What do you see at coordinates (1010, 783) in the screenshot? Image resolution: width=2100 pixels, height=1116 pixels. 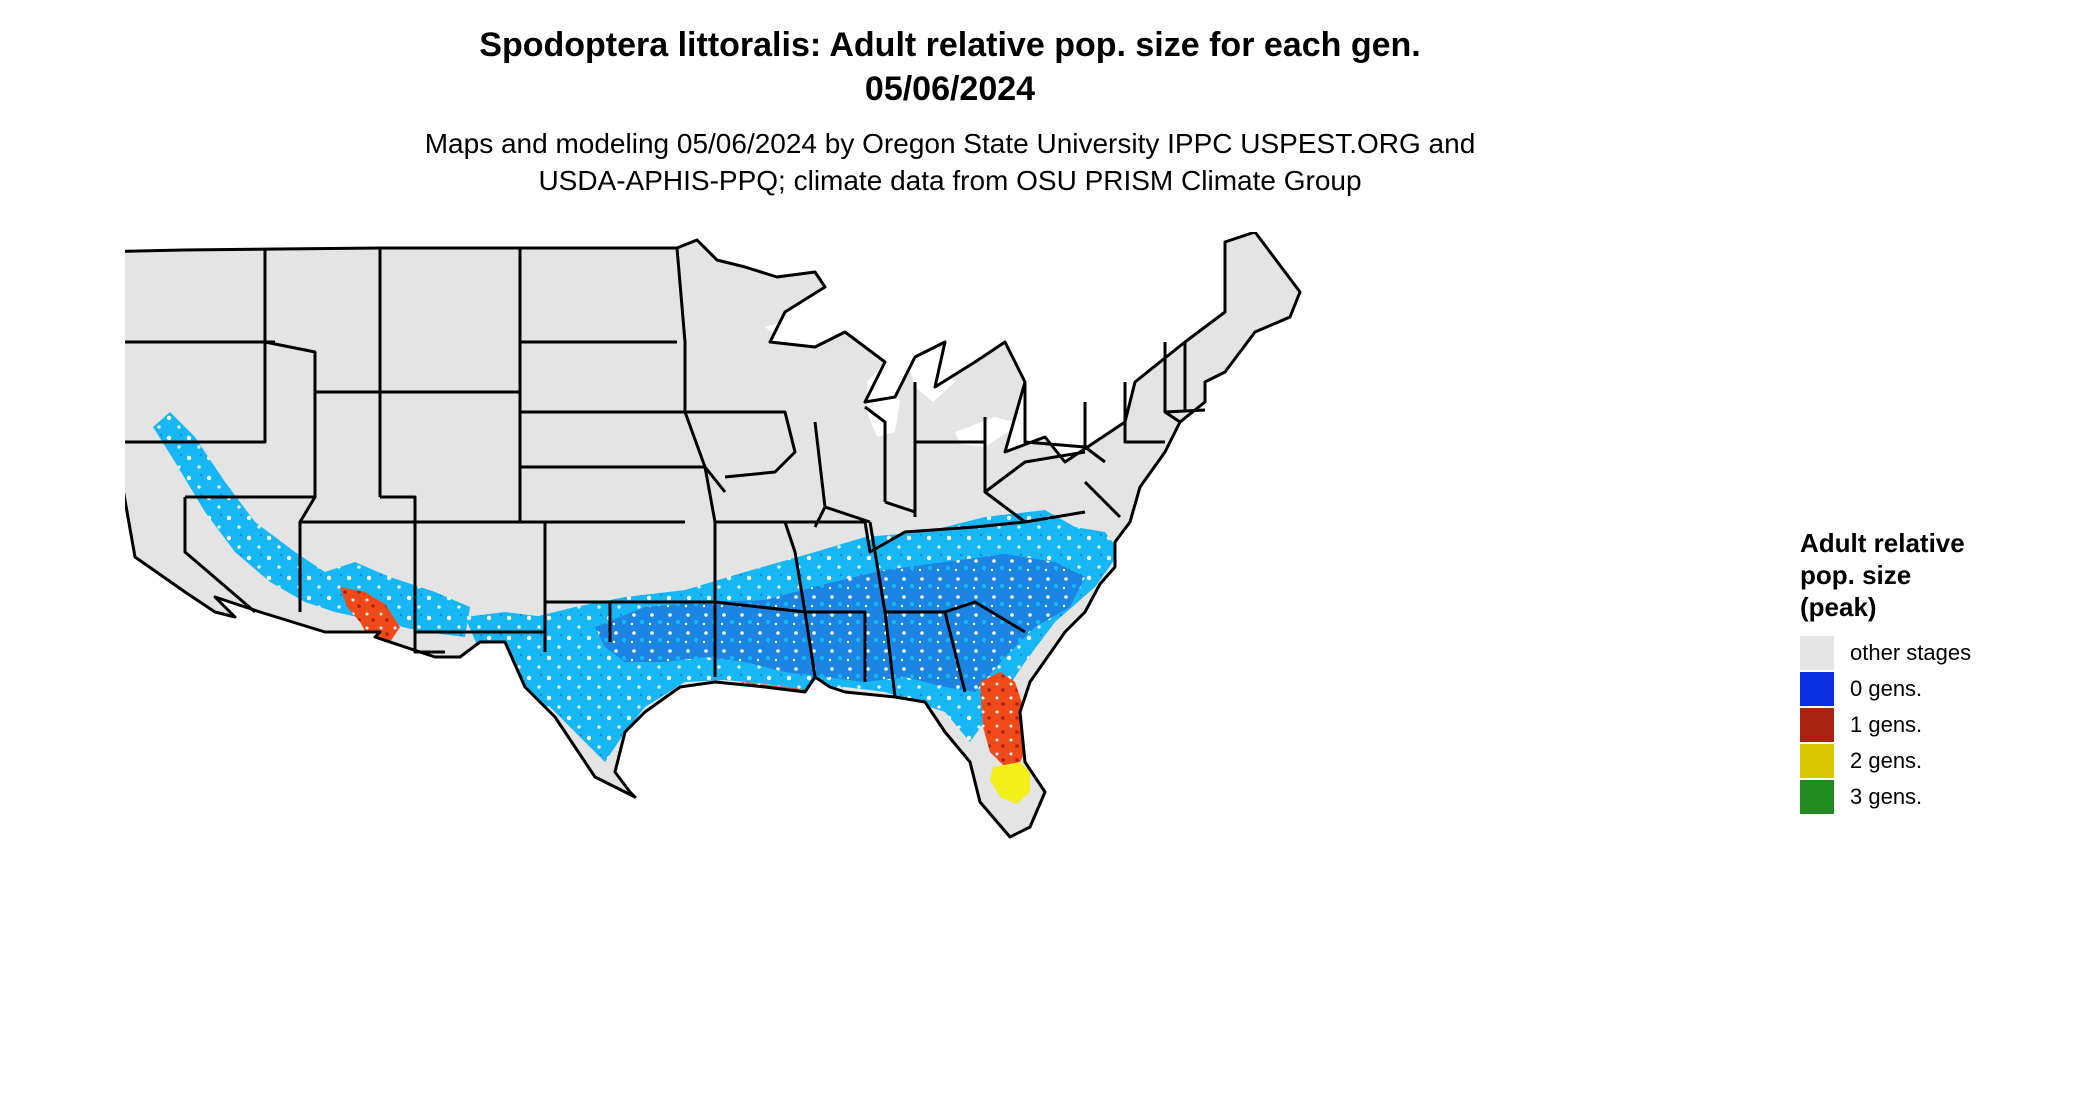 I see `zone-2gens-florida-tip` at bounding box center [1010, 783].